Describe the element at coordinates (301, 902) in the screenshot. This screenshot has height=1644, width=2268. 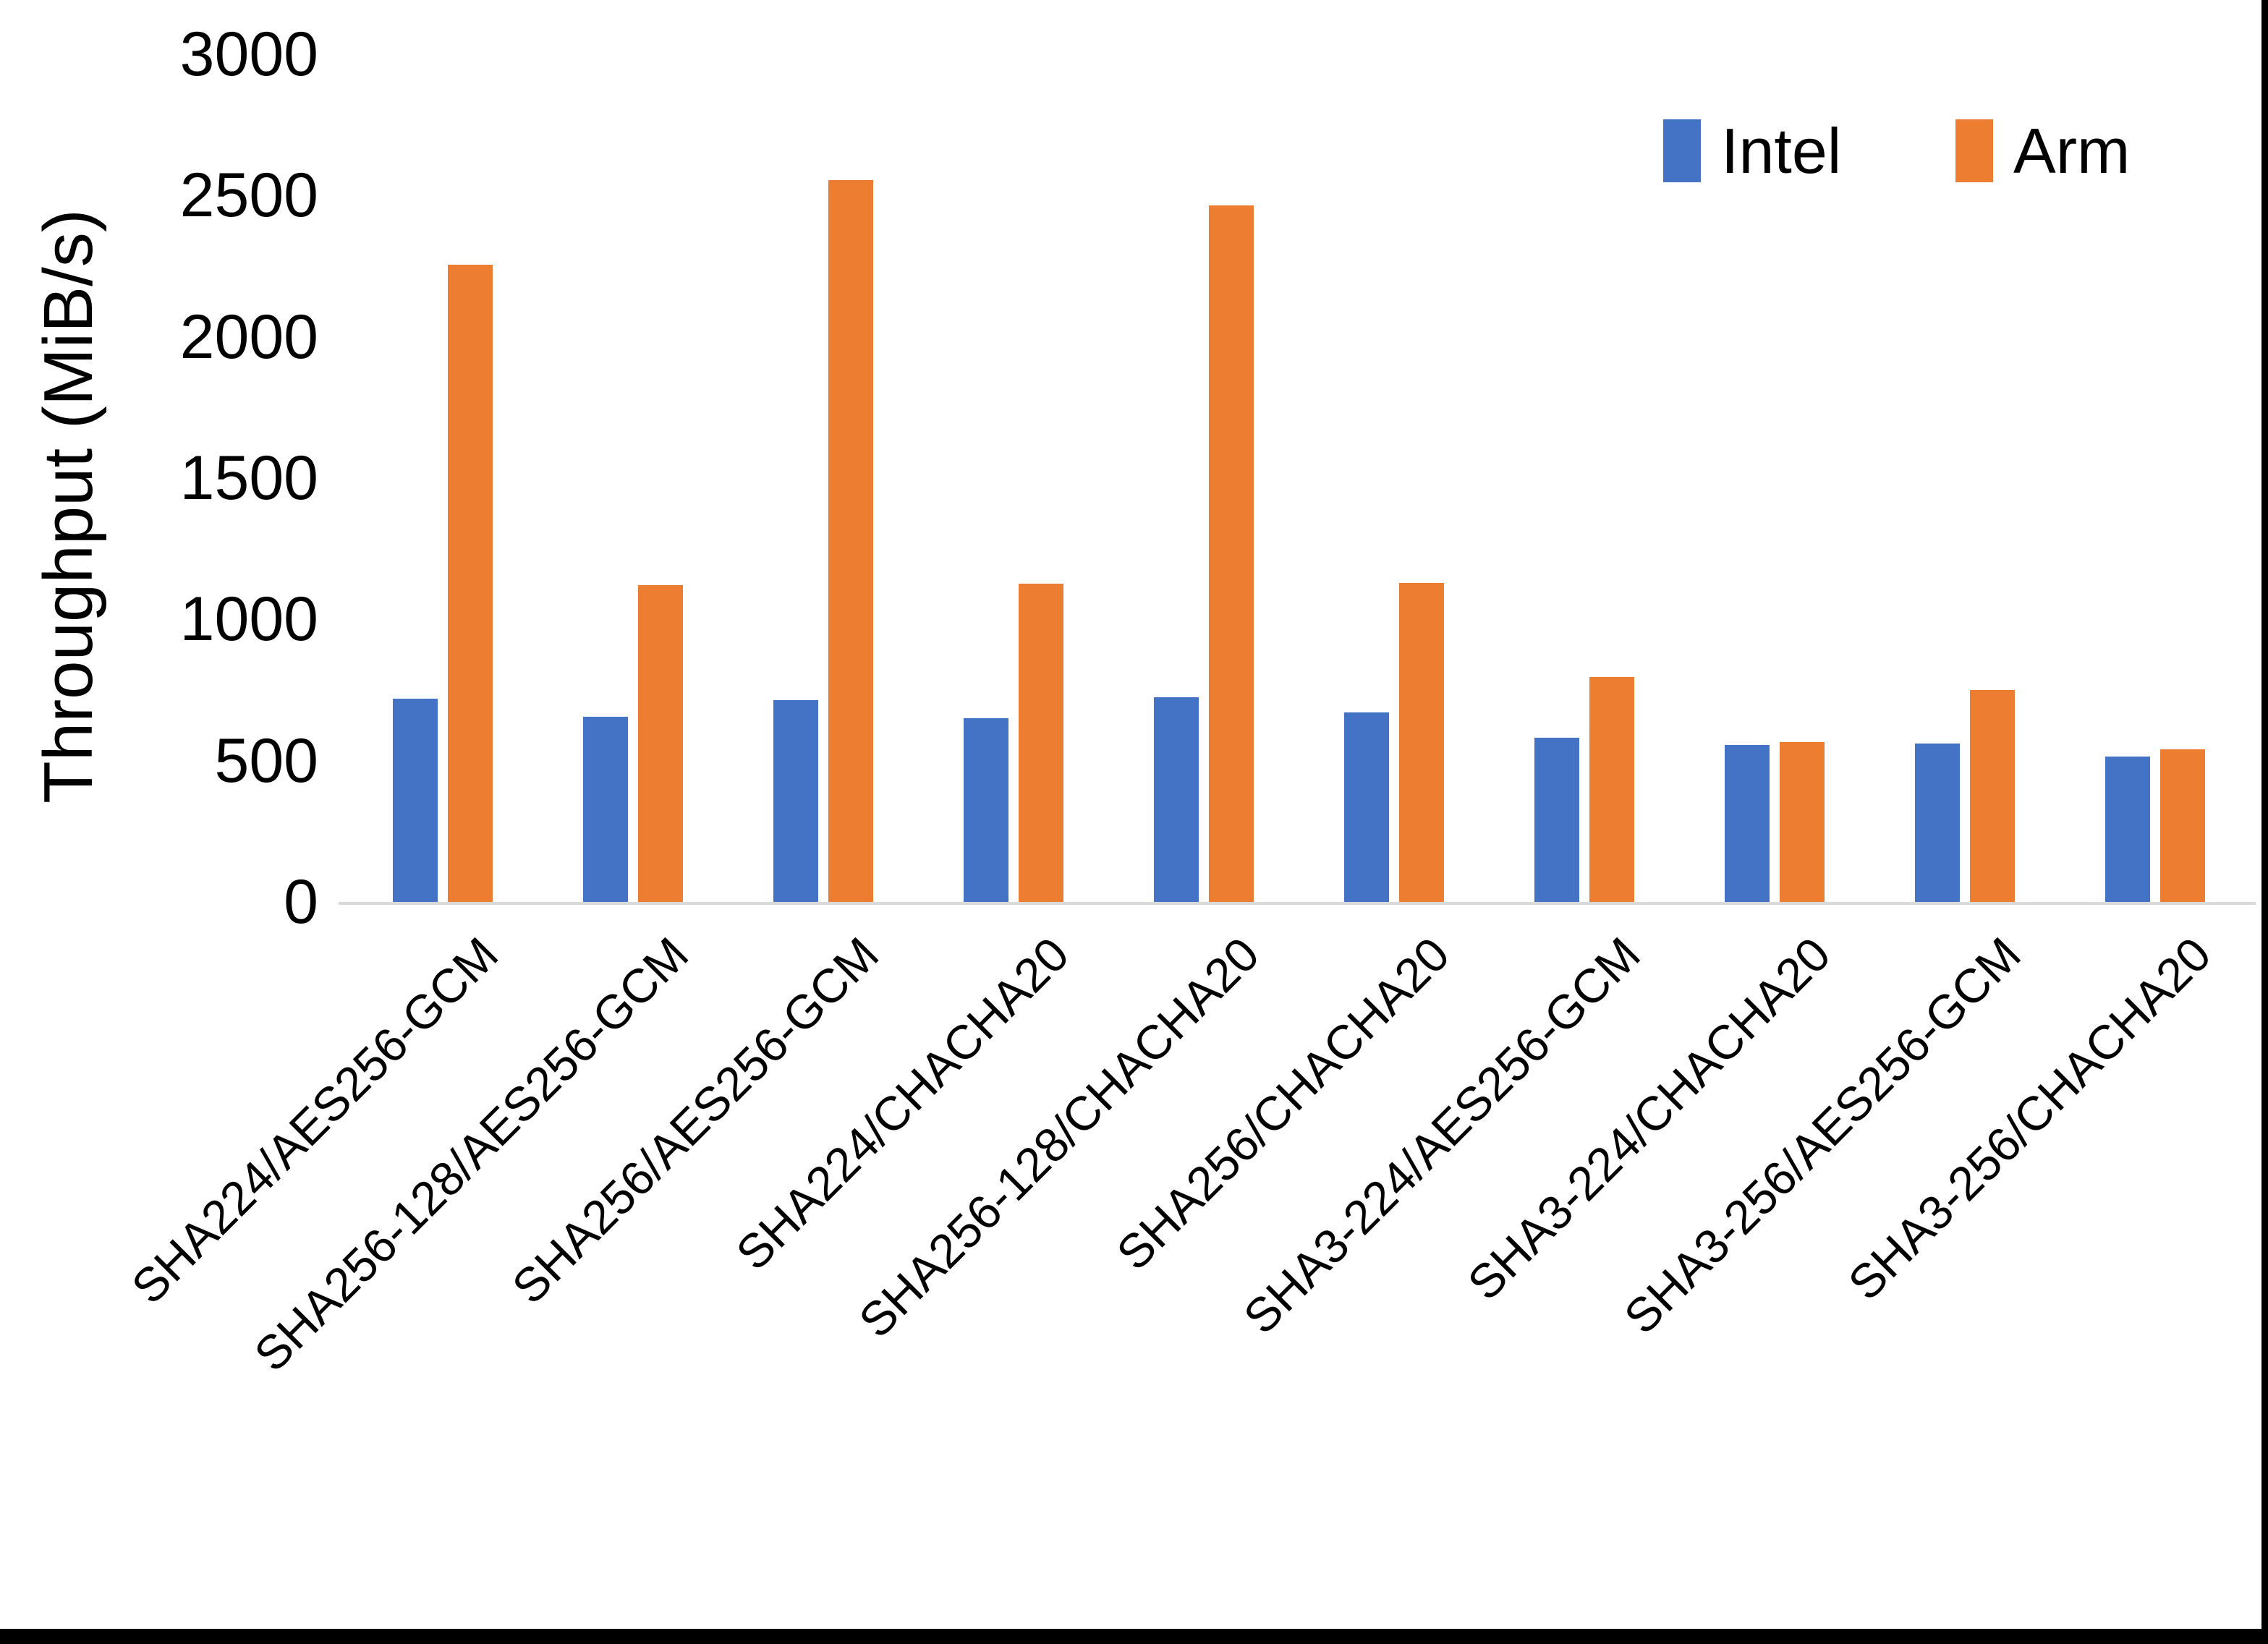
I see `y-tick-label-0: 0` at that location.